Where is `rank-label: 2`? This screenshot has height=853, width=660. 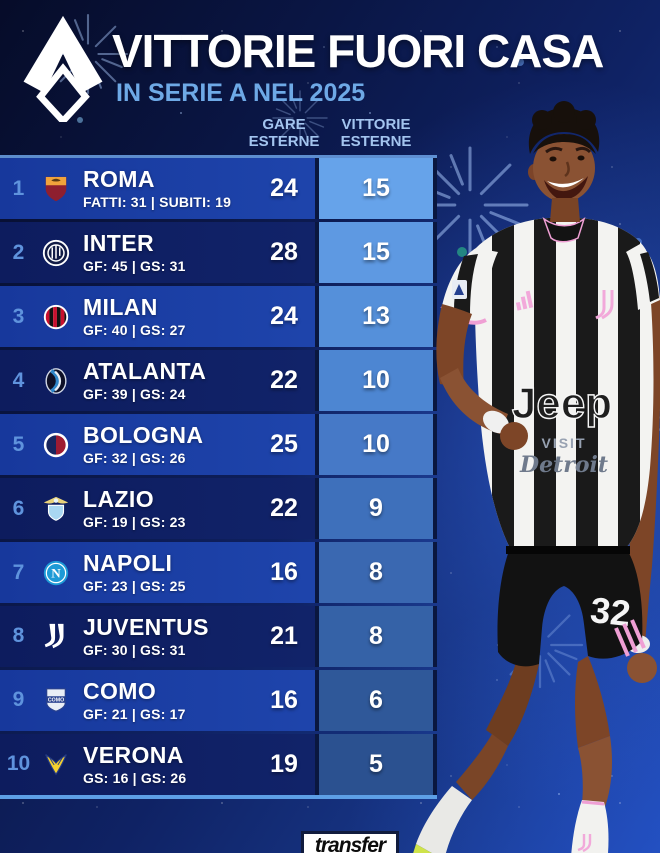
rank-label: 2 is located at coordinates (18, 252).